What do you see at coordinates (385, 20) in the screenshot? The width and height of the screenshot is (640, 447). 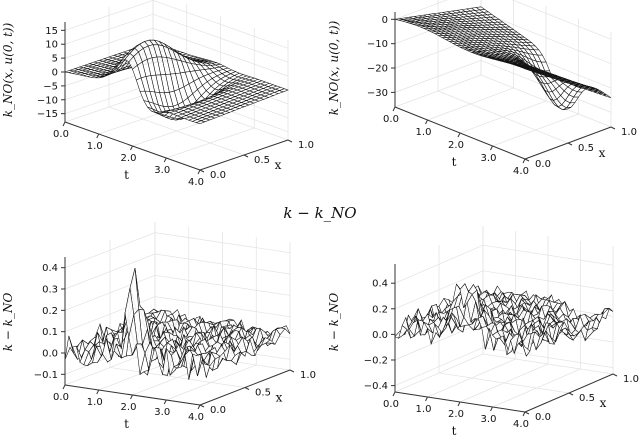 I see `z-tick-label: 0` at bounding box center [385, 20].